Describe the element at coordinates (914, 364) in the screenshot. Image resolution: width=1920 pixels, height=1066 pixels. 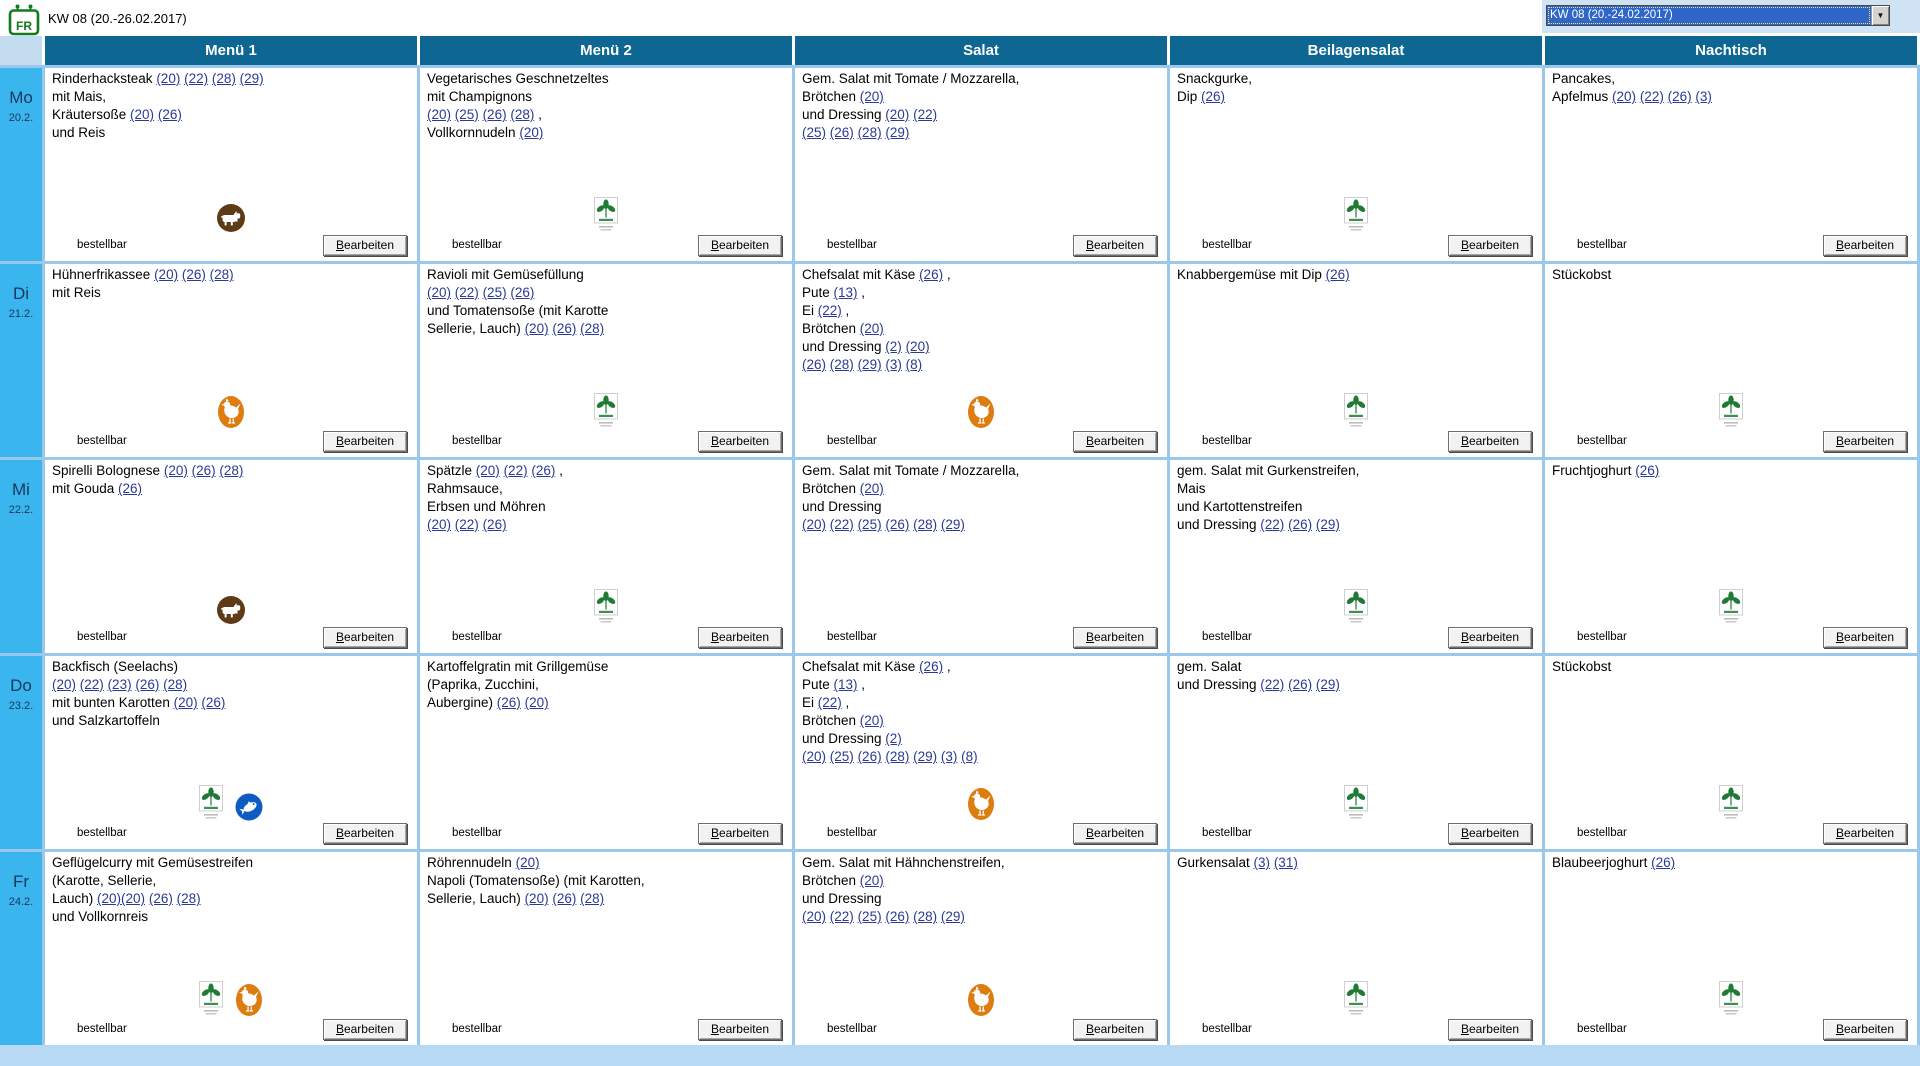
I see `allergen-link: (8)` at that location.